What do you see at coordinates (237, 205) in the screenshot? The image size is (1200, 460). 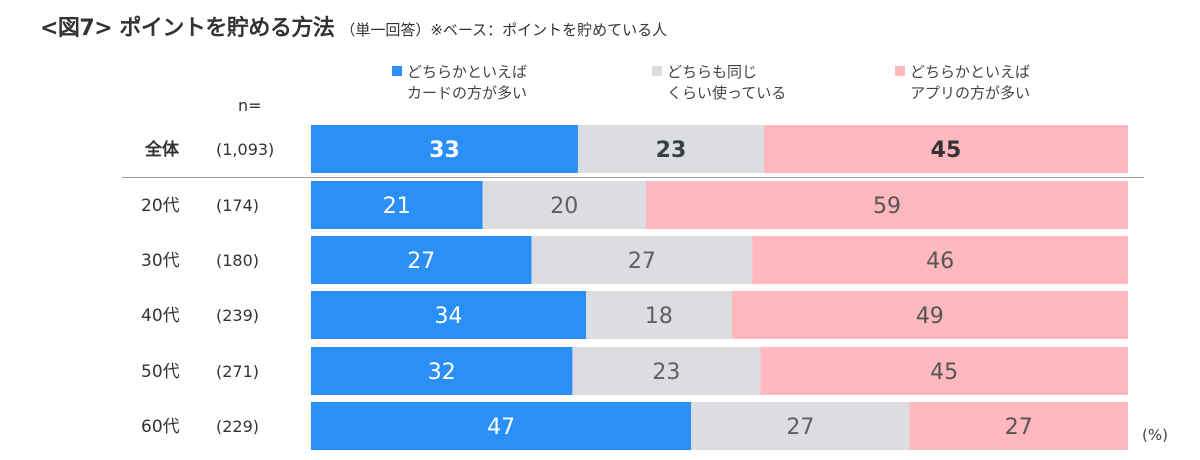 I see `sample-size-label: (174)` at bounding box center [237, 205].